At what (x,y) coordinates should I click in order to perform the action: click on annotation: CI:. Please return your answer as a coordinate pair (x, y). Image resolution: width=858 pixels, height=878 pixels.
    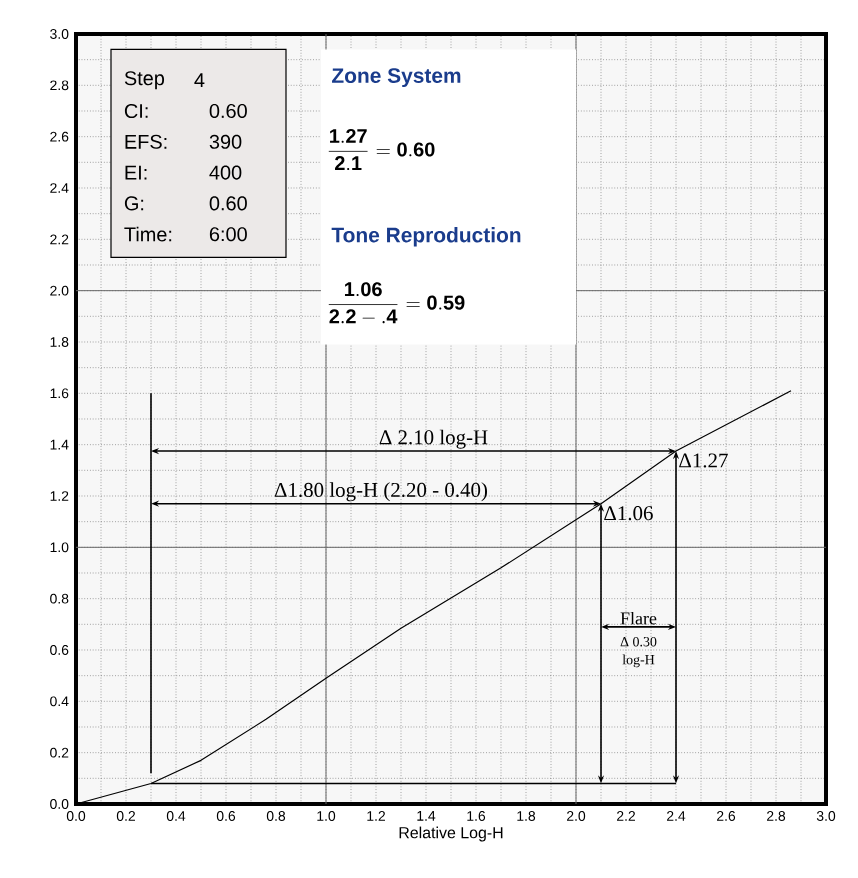
    Looking at the image, I should click on (136, 111).